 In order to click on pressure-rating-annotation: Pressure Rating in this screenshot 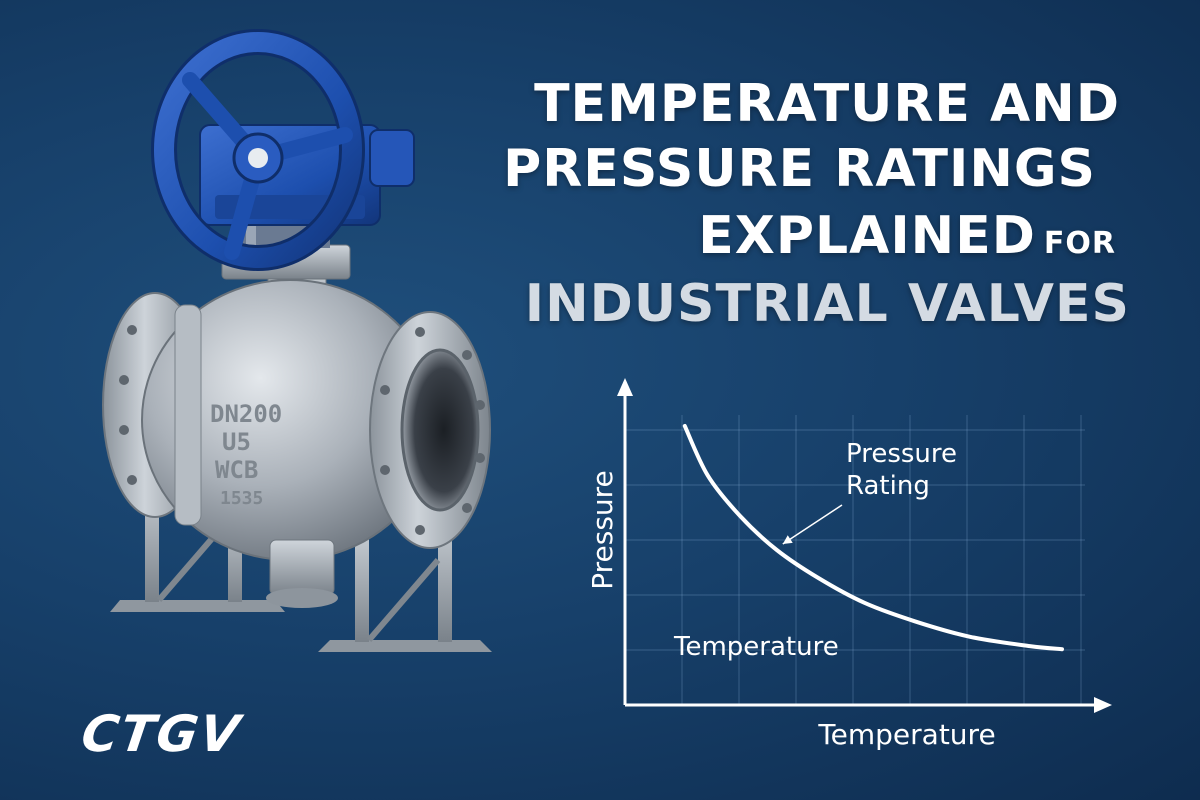, I will do `click(901, 470)`.